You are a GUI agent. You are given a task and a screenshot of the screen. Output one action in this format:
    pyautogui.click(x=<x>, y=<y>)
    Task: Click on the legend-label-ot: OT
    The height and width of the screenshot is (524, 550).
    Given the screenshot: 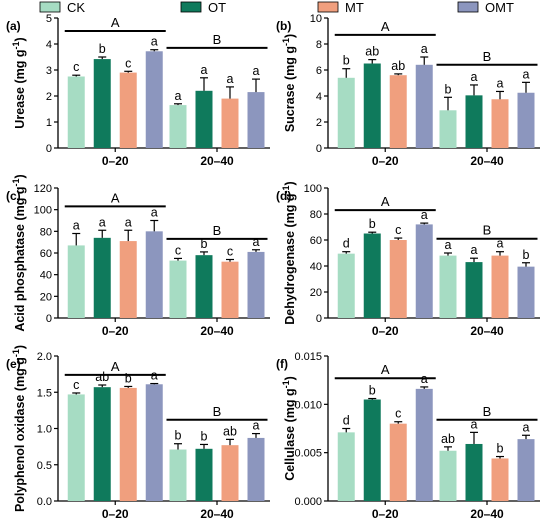 What is the action you would take?
    pyautogui.click(x=217, y=7)
    